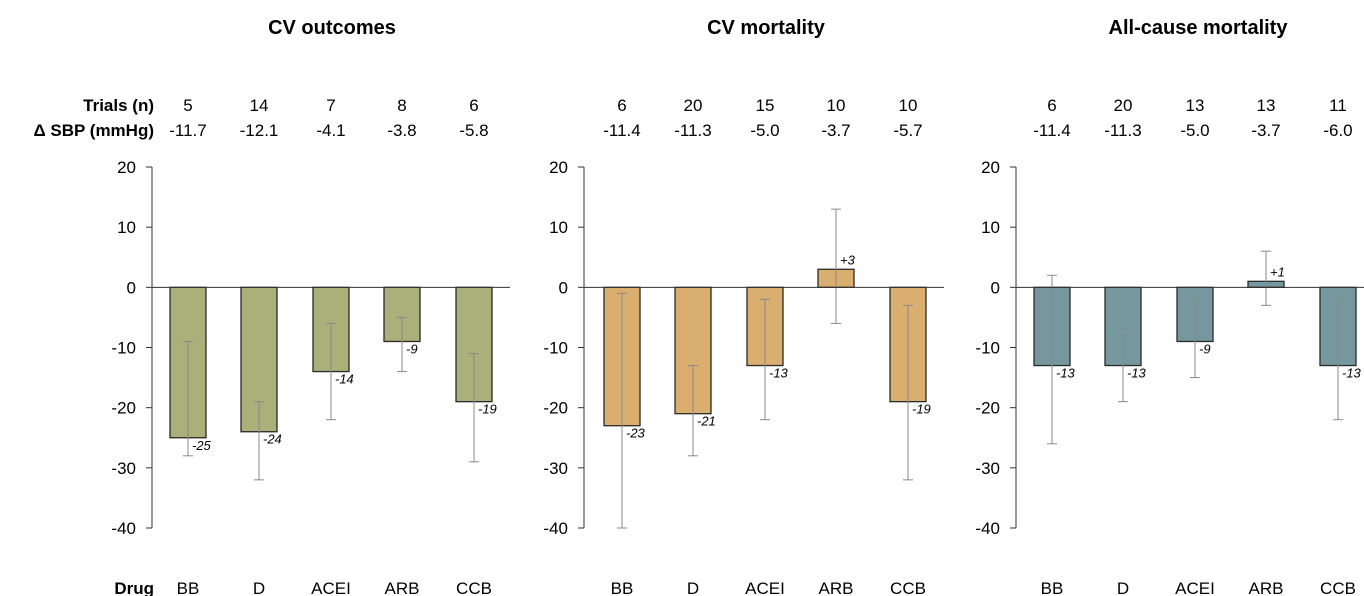  What do you see at coordinates (848, 259) in the screenshot?
I see `data-label: +3` at bounding box center [848, 259].